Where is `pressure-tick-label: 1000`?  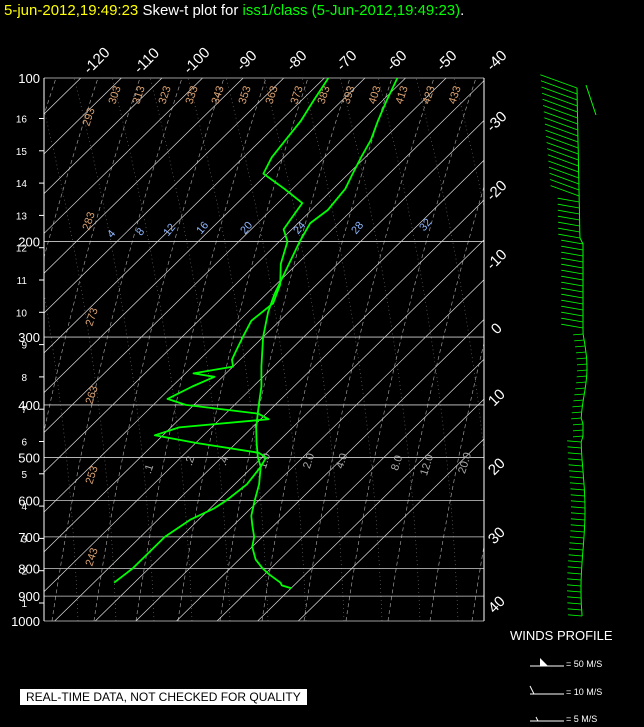 pressure-tick-label: 1000 is located at coordinates (25, 621).